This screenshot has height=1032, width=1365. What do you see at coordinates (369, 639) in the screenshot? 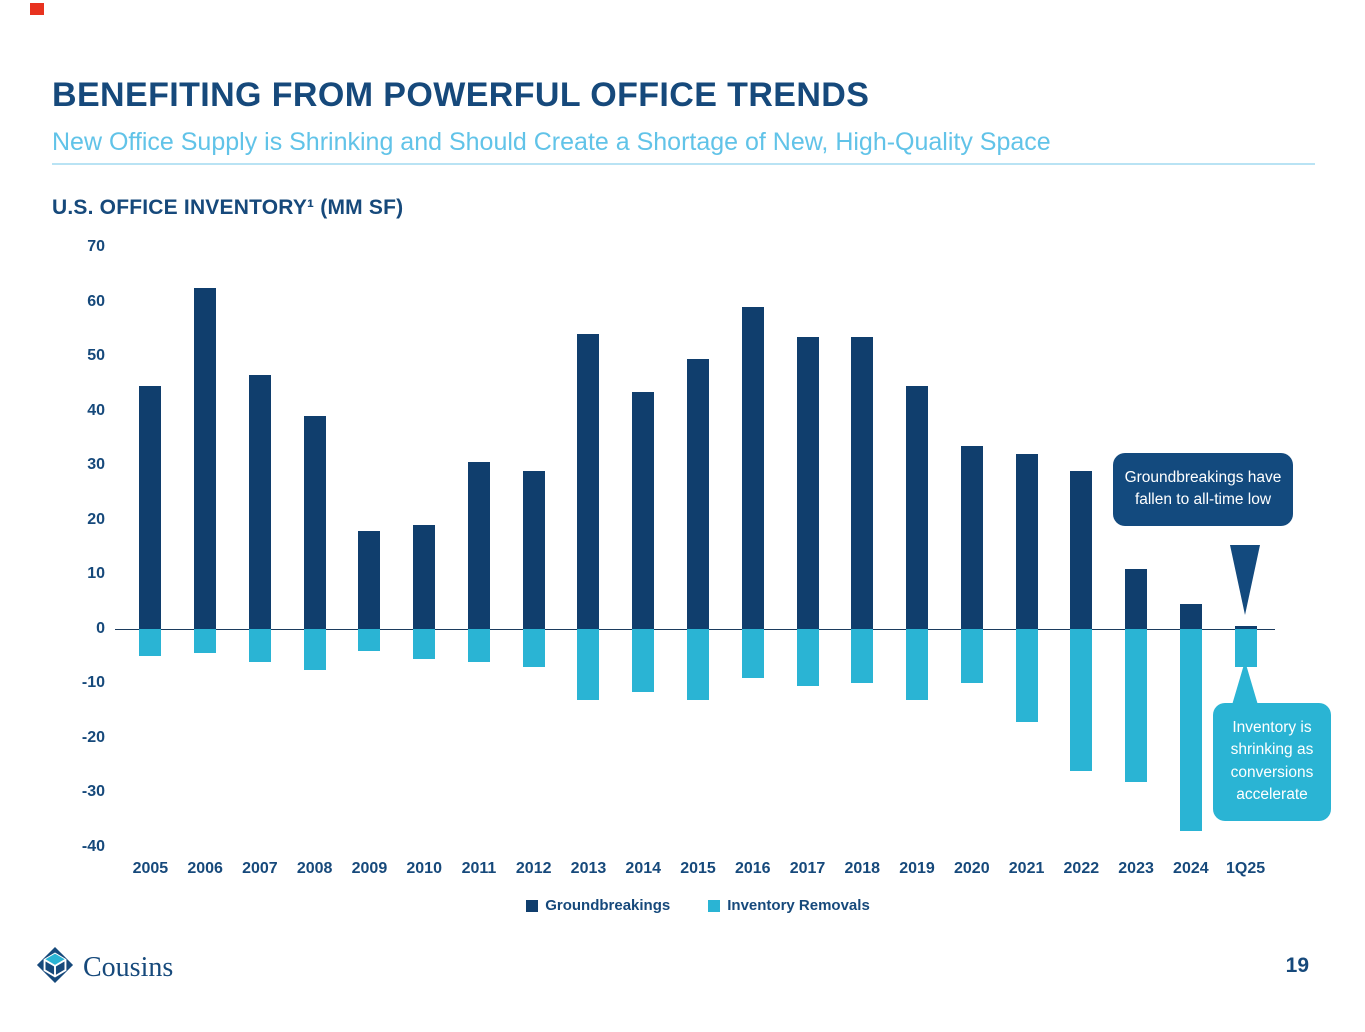
I see `bar-inventory-removals-2009` at bounding box center [369, 639].